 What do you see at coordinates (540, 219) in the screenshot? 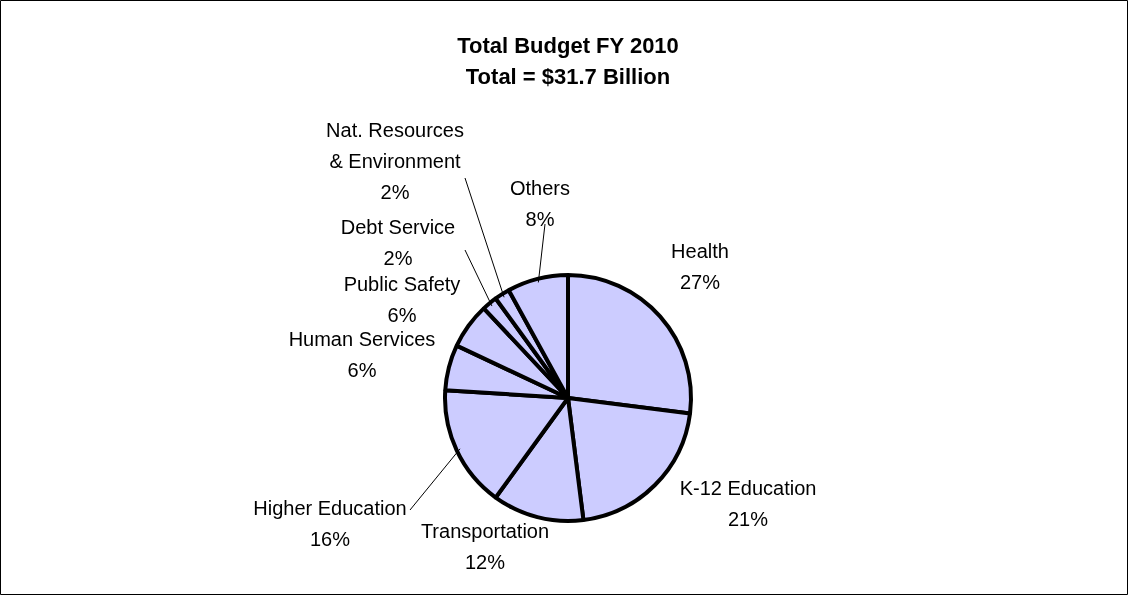
I see `data-label: 8%` at bounding box center [540, 219].